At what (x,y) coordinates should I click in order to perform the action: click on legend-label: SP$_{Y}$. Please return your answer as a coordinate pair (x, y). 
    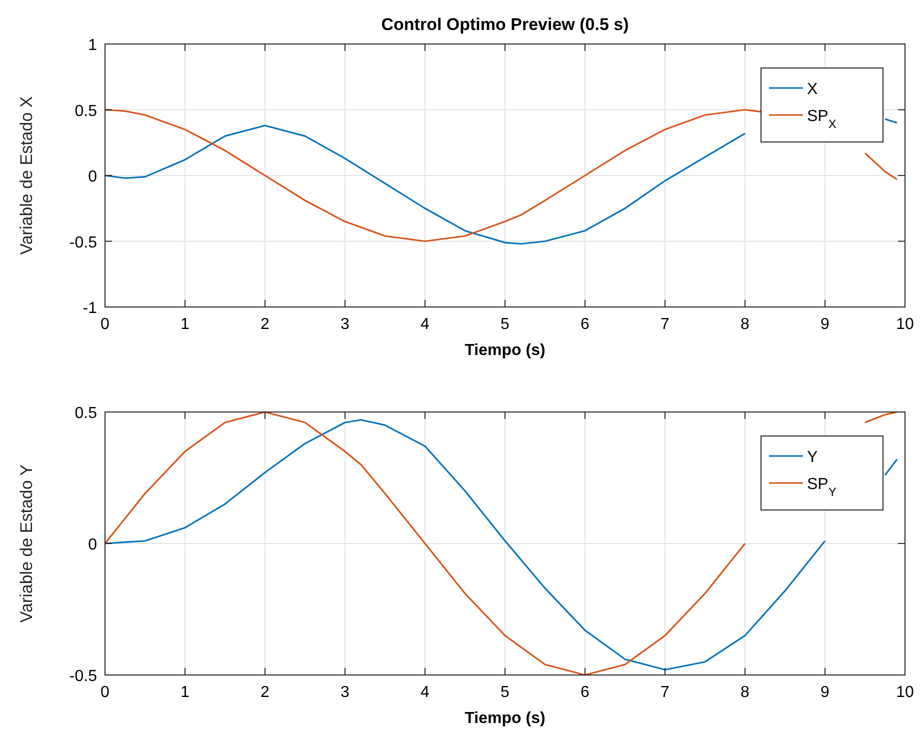
    Looking at the image, I should click on (821, 487).